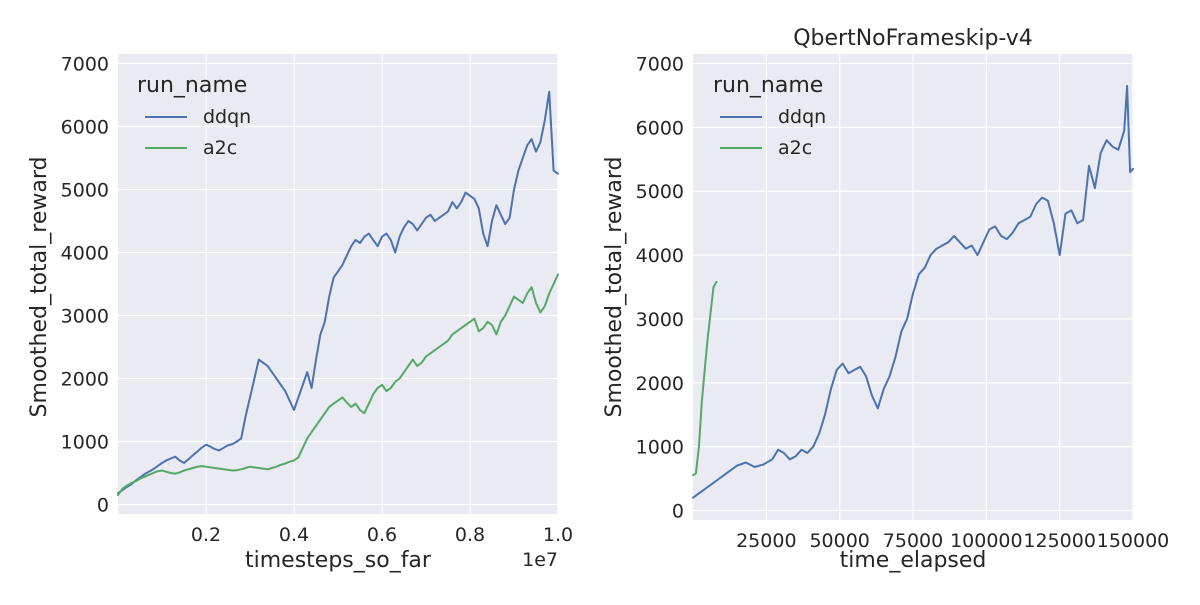 Image resolution: width=1200 pixels, height=605 pixels. What do you see at coordinates (338, 560) in the screenshot?
I see `left-x-axis-label: timesteps_so_far` at bounding box center [338, 560].